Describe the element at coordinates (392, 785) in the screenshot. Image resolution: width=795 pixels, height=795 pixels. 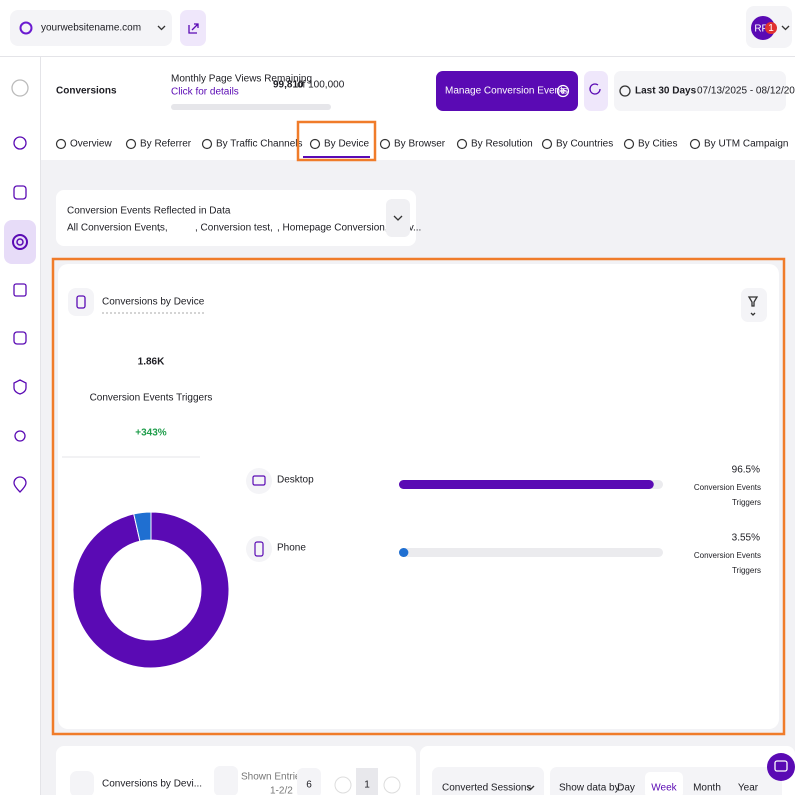
I see `next-page` at that location.